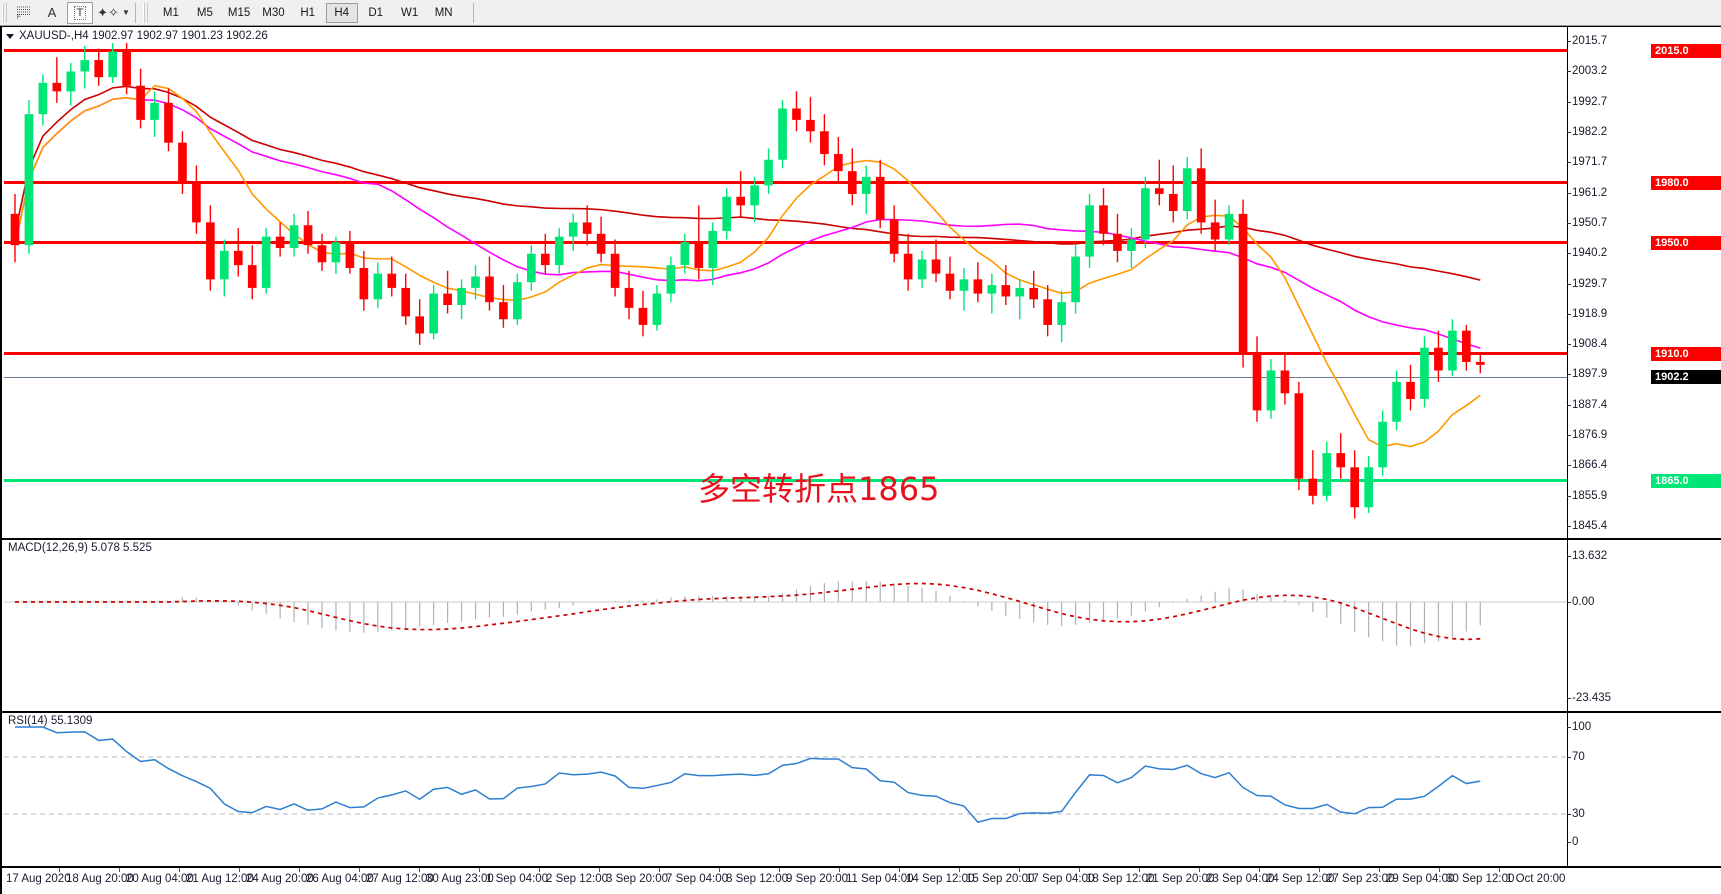 The width and height of the screenshot is (1721, 894). What do you see at coordinates (1587, 131) in the screenshot?
I see `price-tick: 1982.2` at bounding box center [1587, 131].